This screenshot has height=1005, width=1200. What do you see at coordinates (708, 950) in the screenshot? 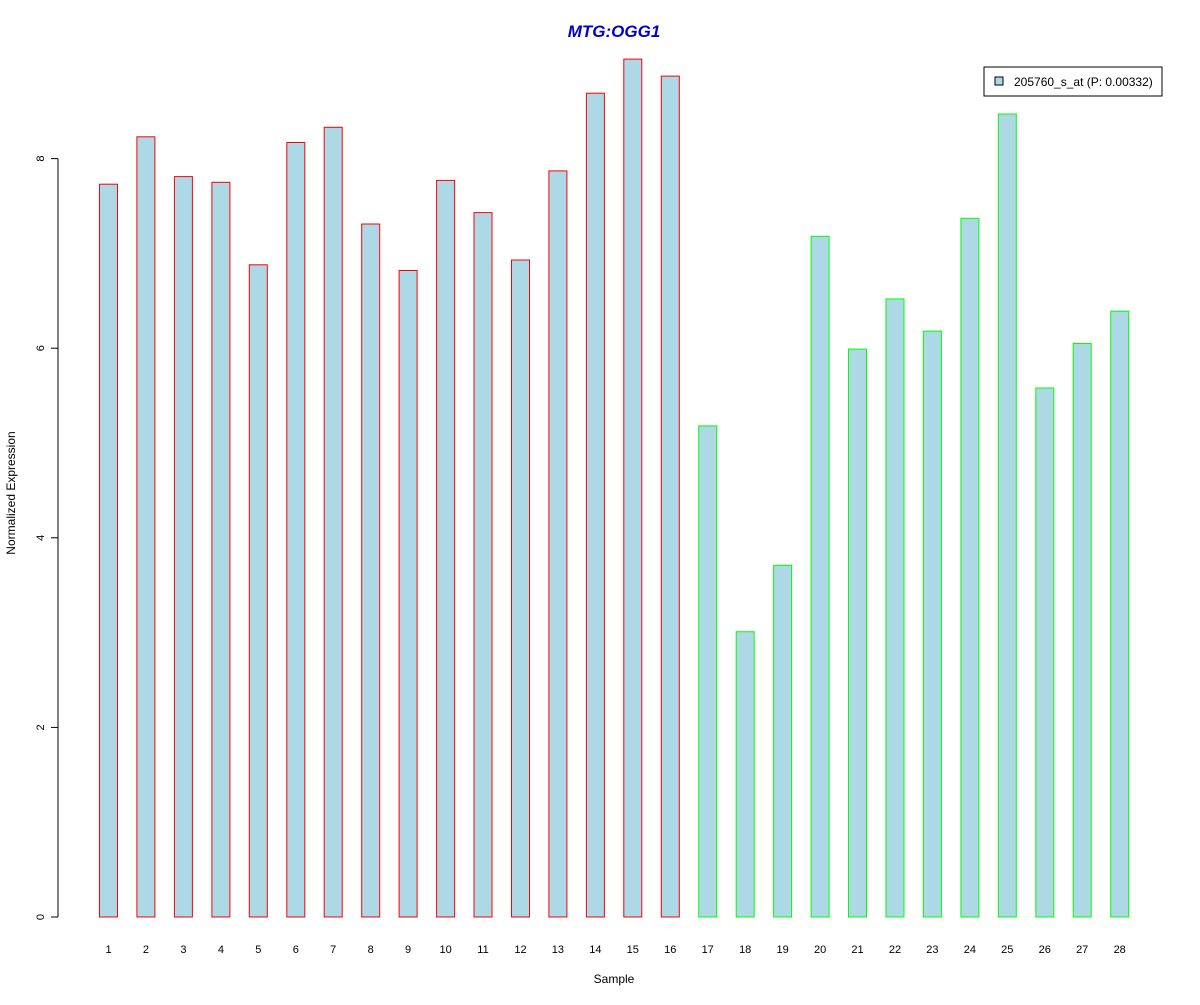
I see `x-axis-tick-label: 17` at bounding box center [708, 950].